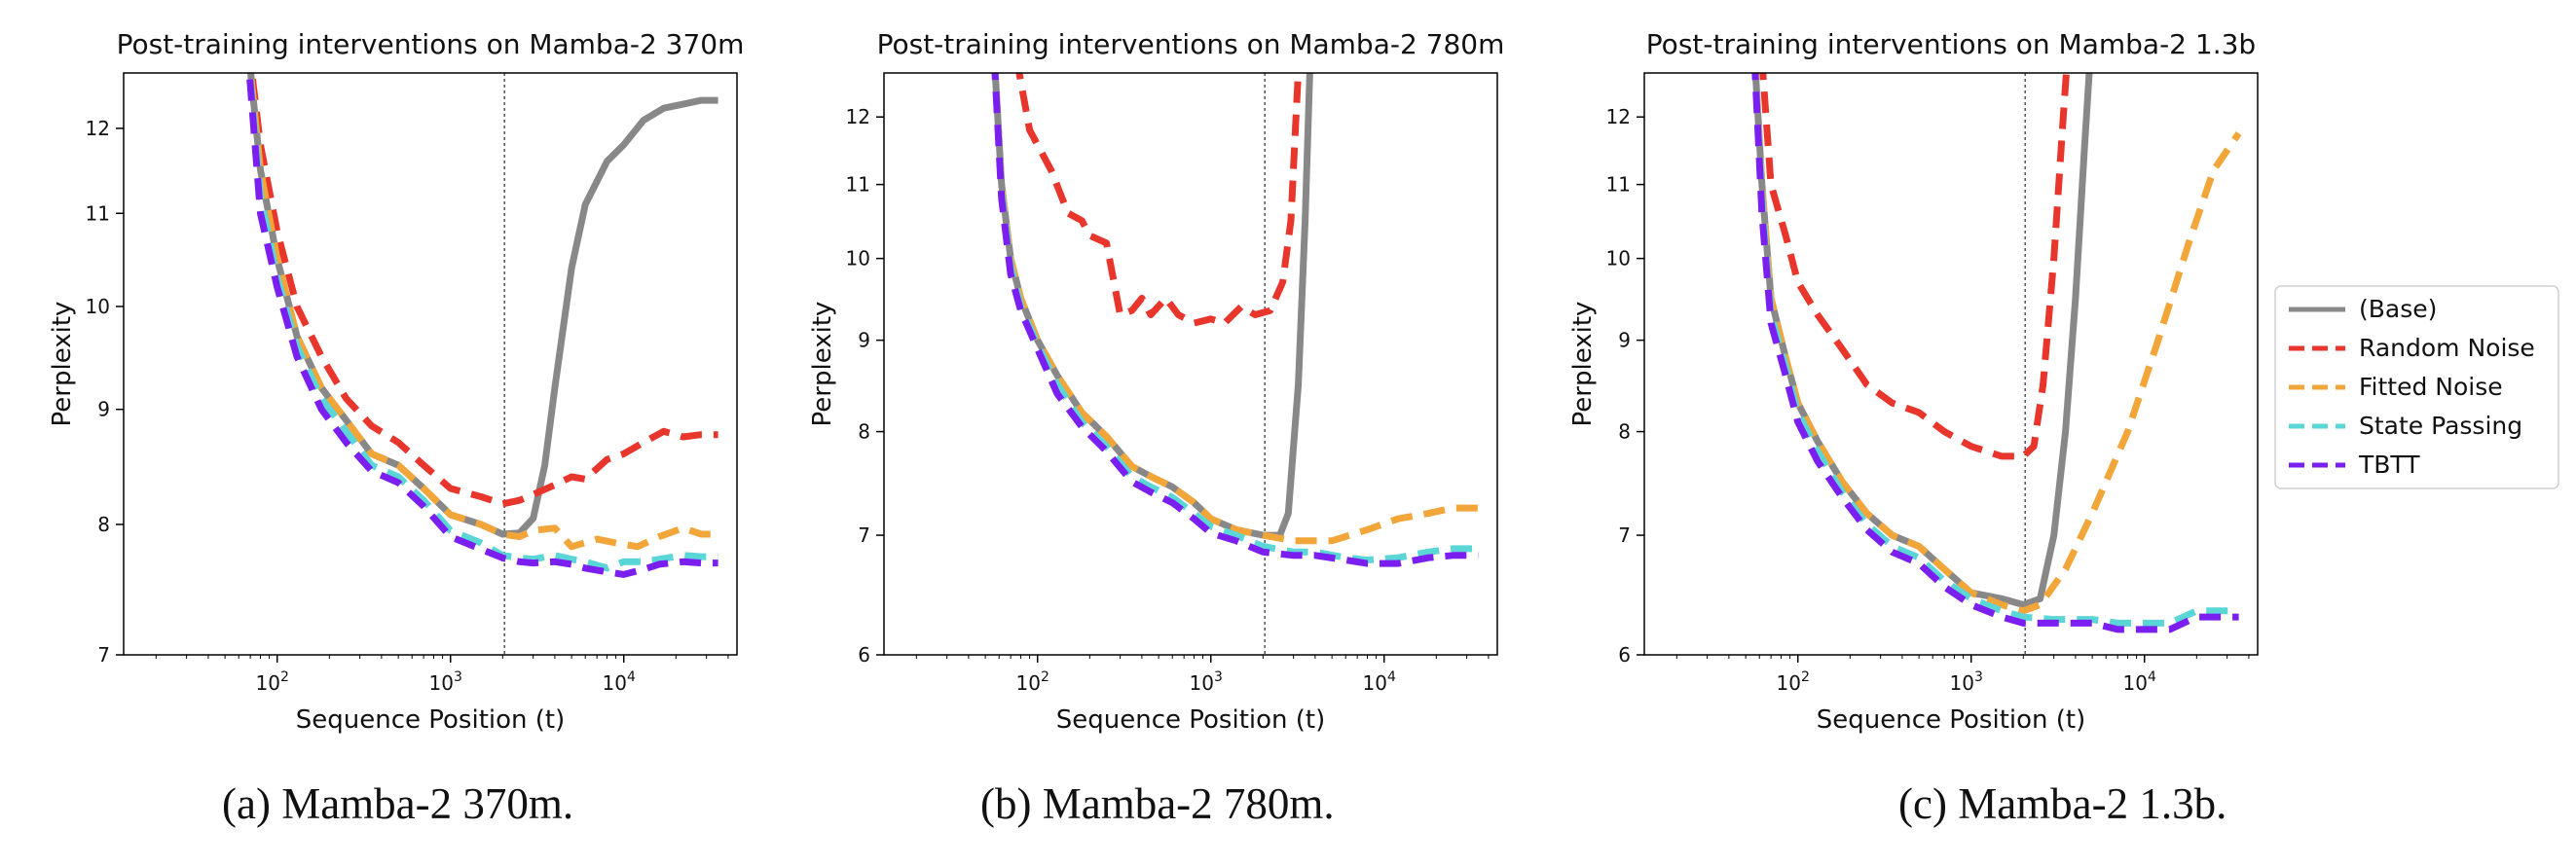  Describe the element at coordinates (398, 803) in the screenshot. I see `caption-a: (a) Mamba-2 370m.` at that location.